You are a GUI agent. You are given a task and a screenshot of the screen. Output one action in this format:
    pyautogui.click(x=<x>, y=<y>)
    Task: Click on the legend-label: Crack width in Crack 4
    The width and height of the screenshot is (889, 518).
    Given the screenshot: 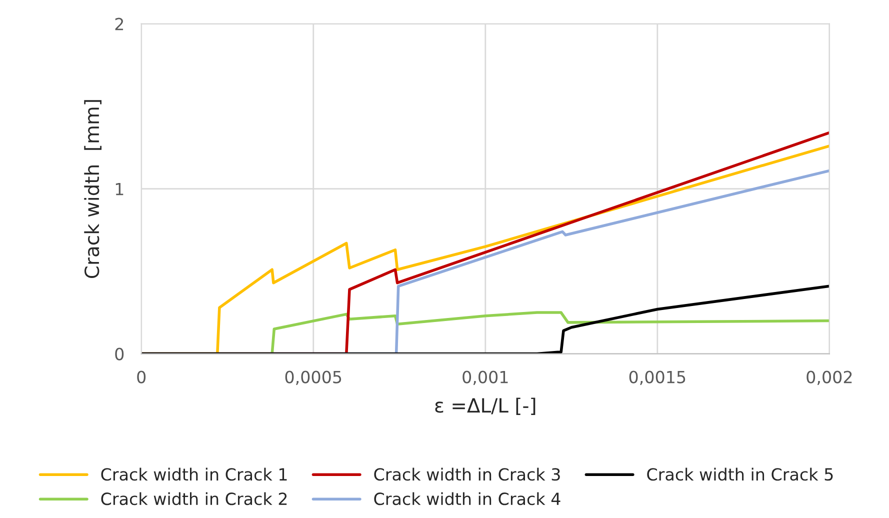 What is the action you would take?
    pyautogui.click(x=467, y=499)
    